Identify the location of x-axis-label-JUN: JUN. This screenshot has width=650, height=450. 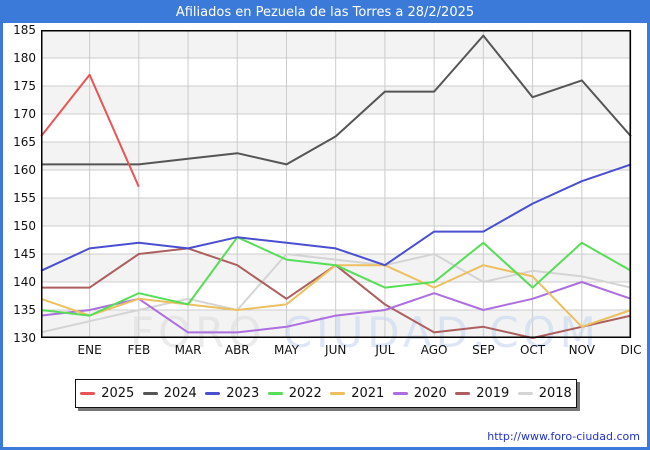
(336, 350).